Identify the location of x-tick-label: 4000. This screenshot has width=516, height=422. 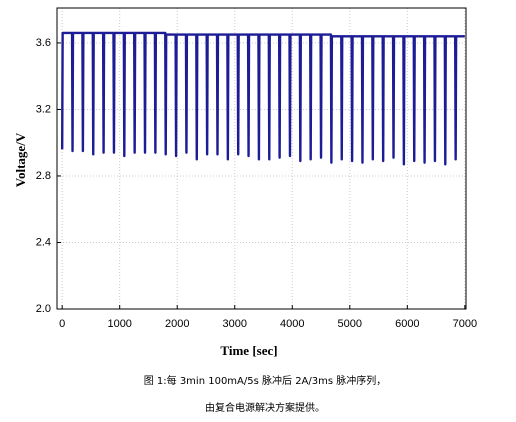
(292, 324).